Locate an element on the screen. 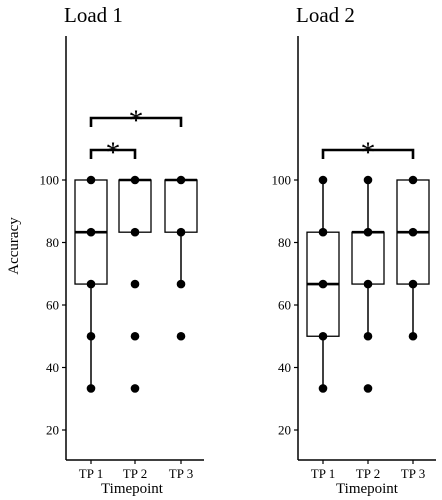  panel-title: Load 2 is located at coordinates (325, 15).